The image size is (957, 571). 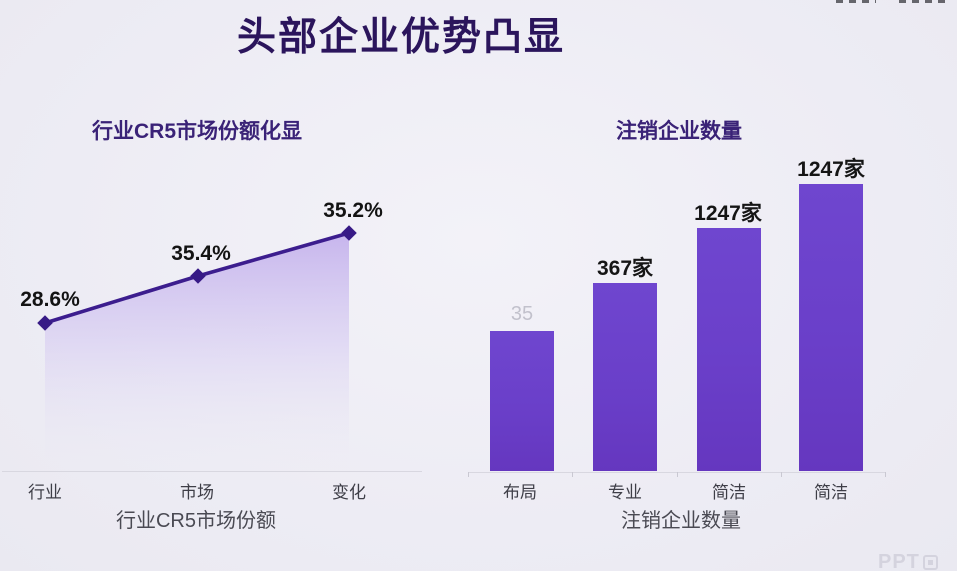 What do you see at coordinates (679, 131) in the screenshot?
I see `right-chart-title: 注销企业数量` at bounding box center [679, 131].